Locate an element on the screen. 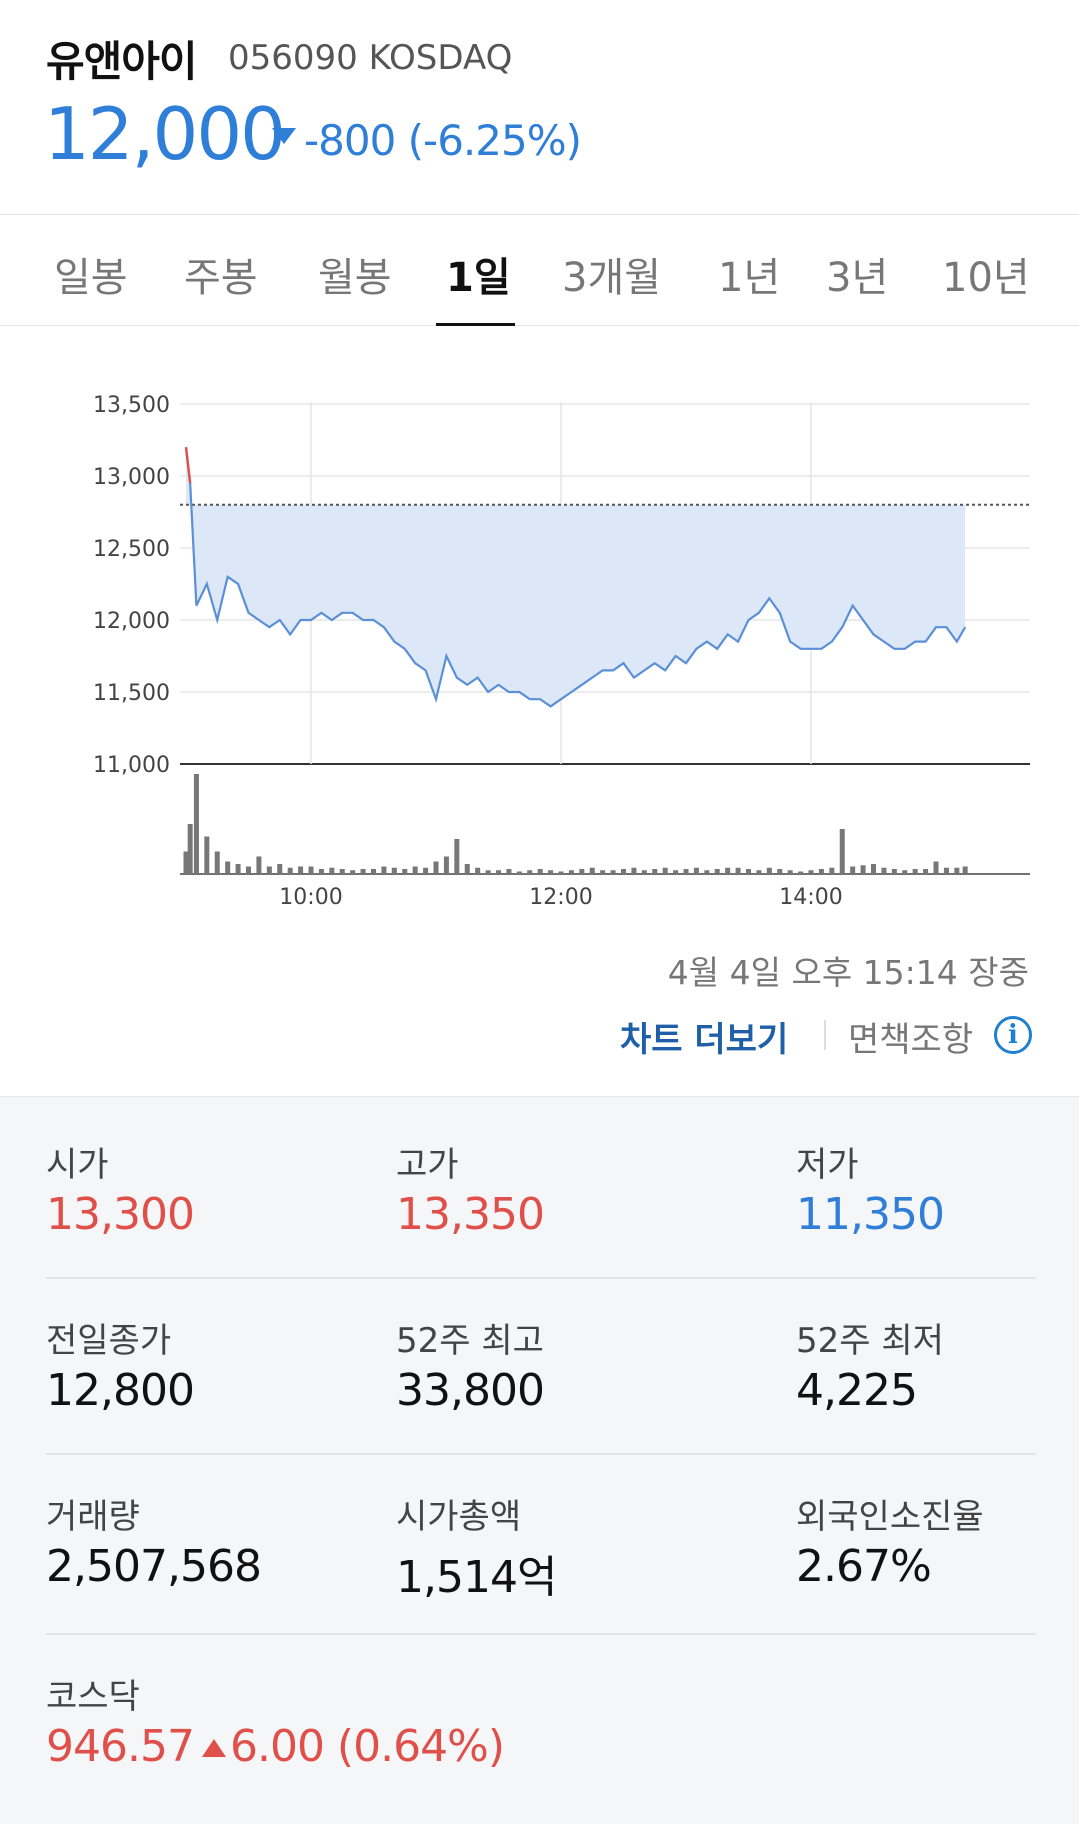 Image resolution: width=1079 pixels, height=1824 pixels. w52-low-value: 4,225 is located at coordinates (857, 1390).